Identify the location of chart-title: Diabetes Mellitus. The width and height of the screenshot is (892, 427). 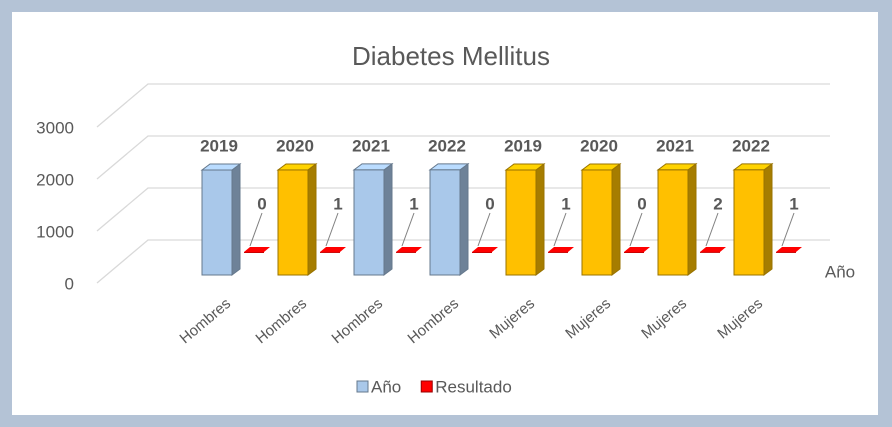
(451, 56).